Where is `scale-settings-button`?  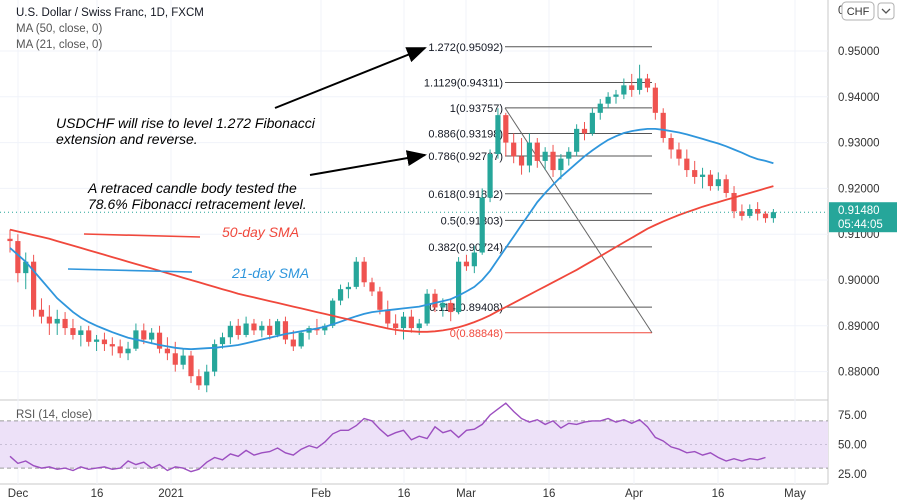
scale-settings-button is located at coordinates (886, 11).